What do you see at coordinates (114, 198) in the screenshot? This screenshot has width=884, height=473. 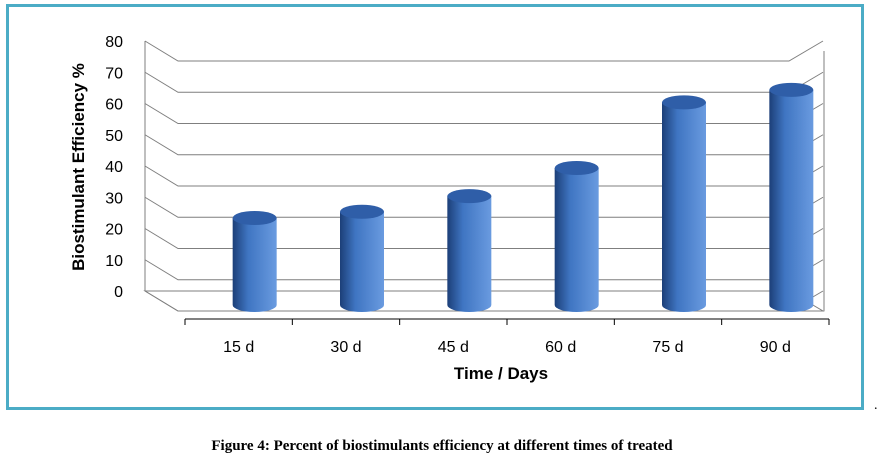 I see `y-tick-label: 30` at bounding box center [114, 198].